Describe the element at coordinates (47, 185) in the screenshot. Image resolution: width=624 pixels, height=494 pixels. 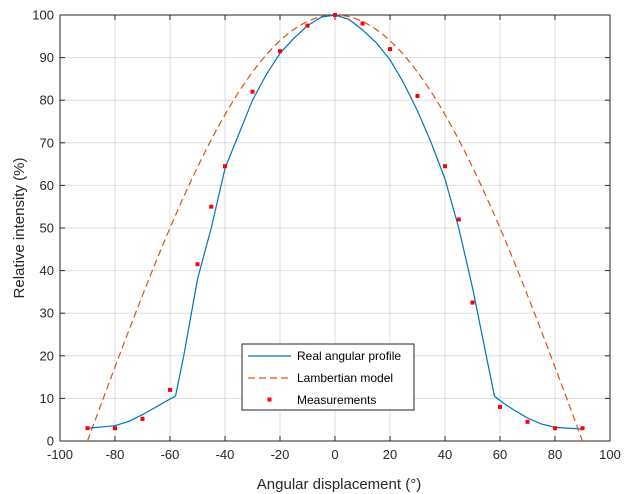
I see `y-tick-label: 60` at that location.